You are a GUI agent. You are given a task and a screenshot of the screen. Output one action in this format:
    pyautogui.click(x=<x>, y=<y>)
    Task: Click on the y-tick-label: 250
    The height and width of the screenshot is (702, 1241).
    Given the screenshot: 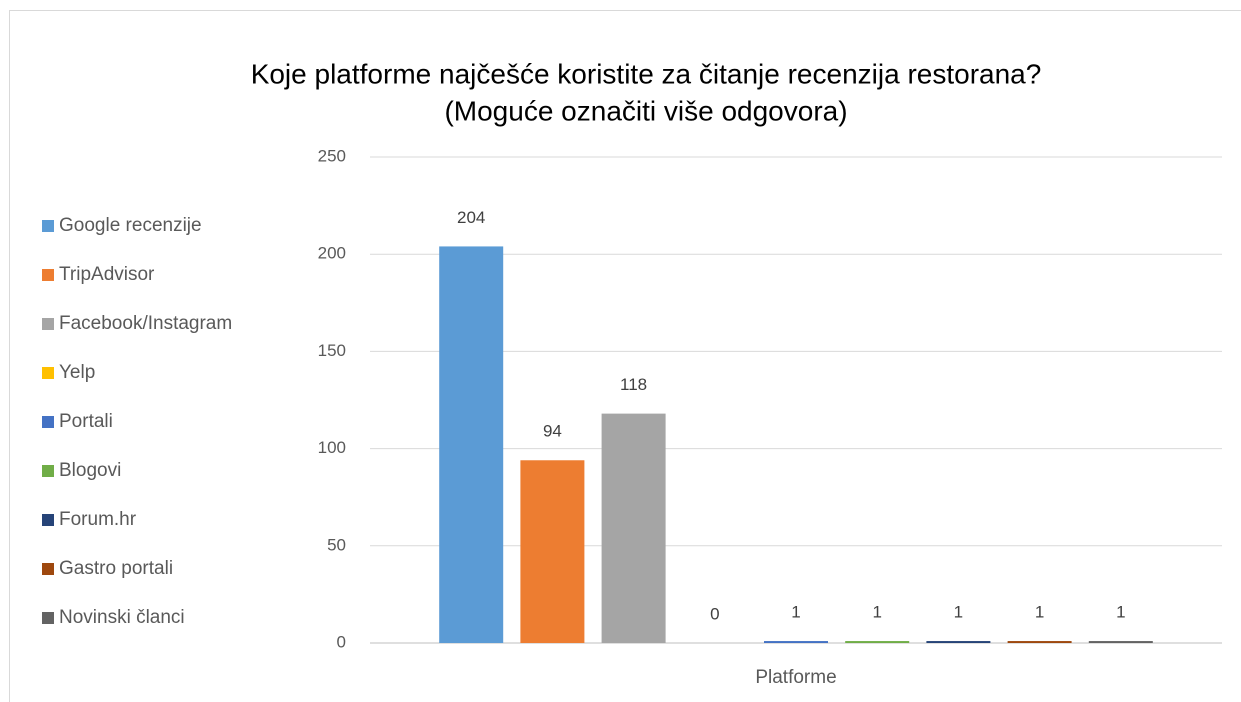 What is the action you would take?
    pyautogui.click(x=332, y=155)
    